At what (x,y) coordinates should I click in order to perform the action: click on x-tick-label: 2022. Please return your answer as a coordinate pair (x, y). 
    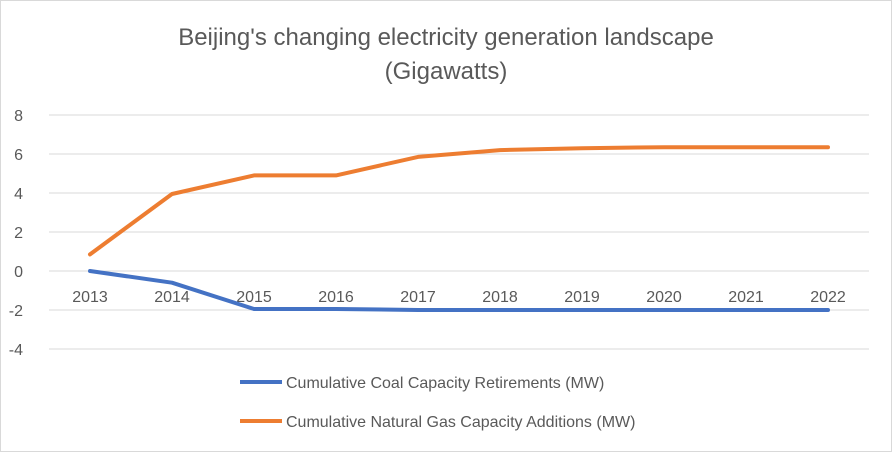
    Looking at the image, I should click on (828, 297).